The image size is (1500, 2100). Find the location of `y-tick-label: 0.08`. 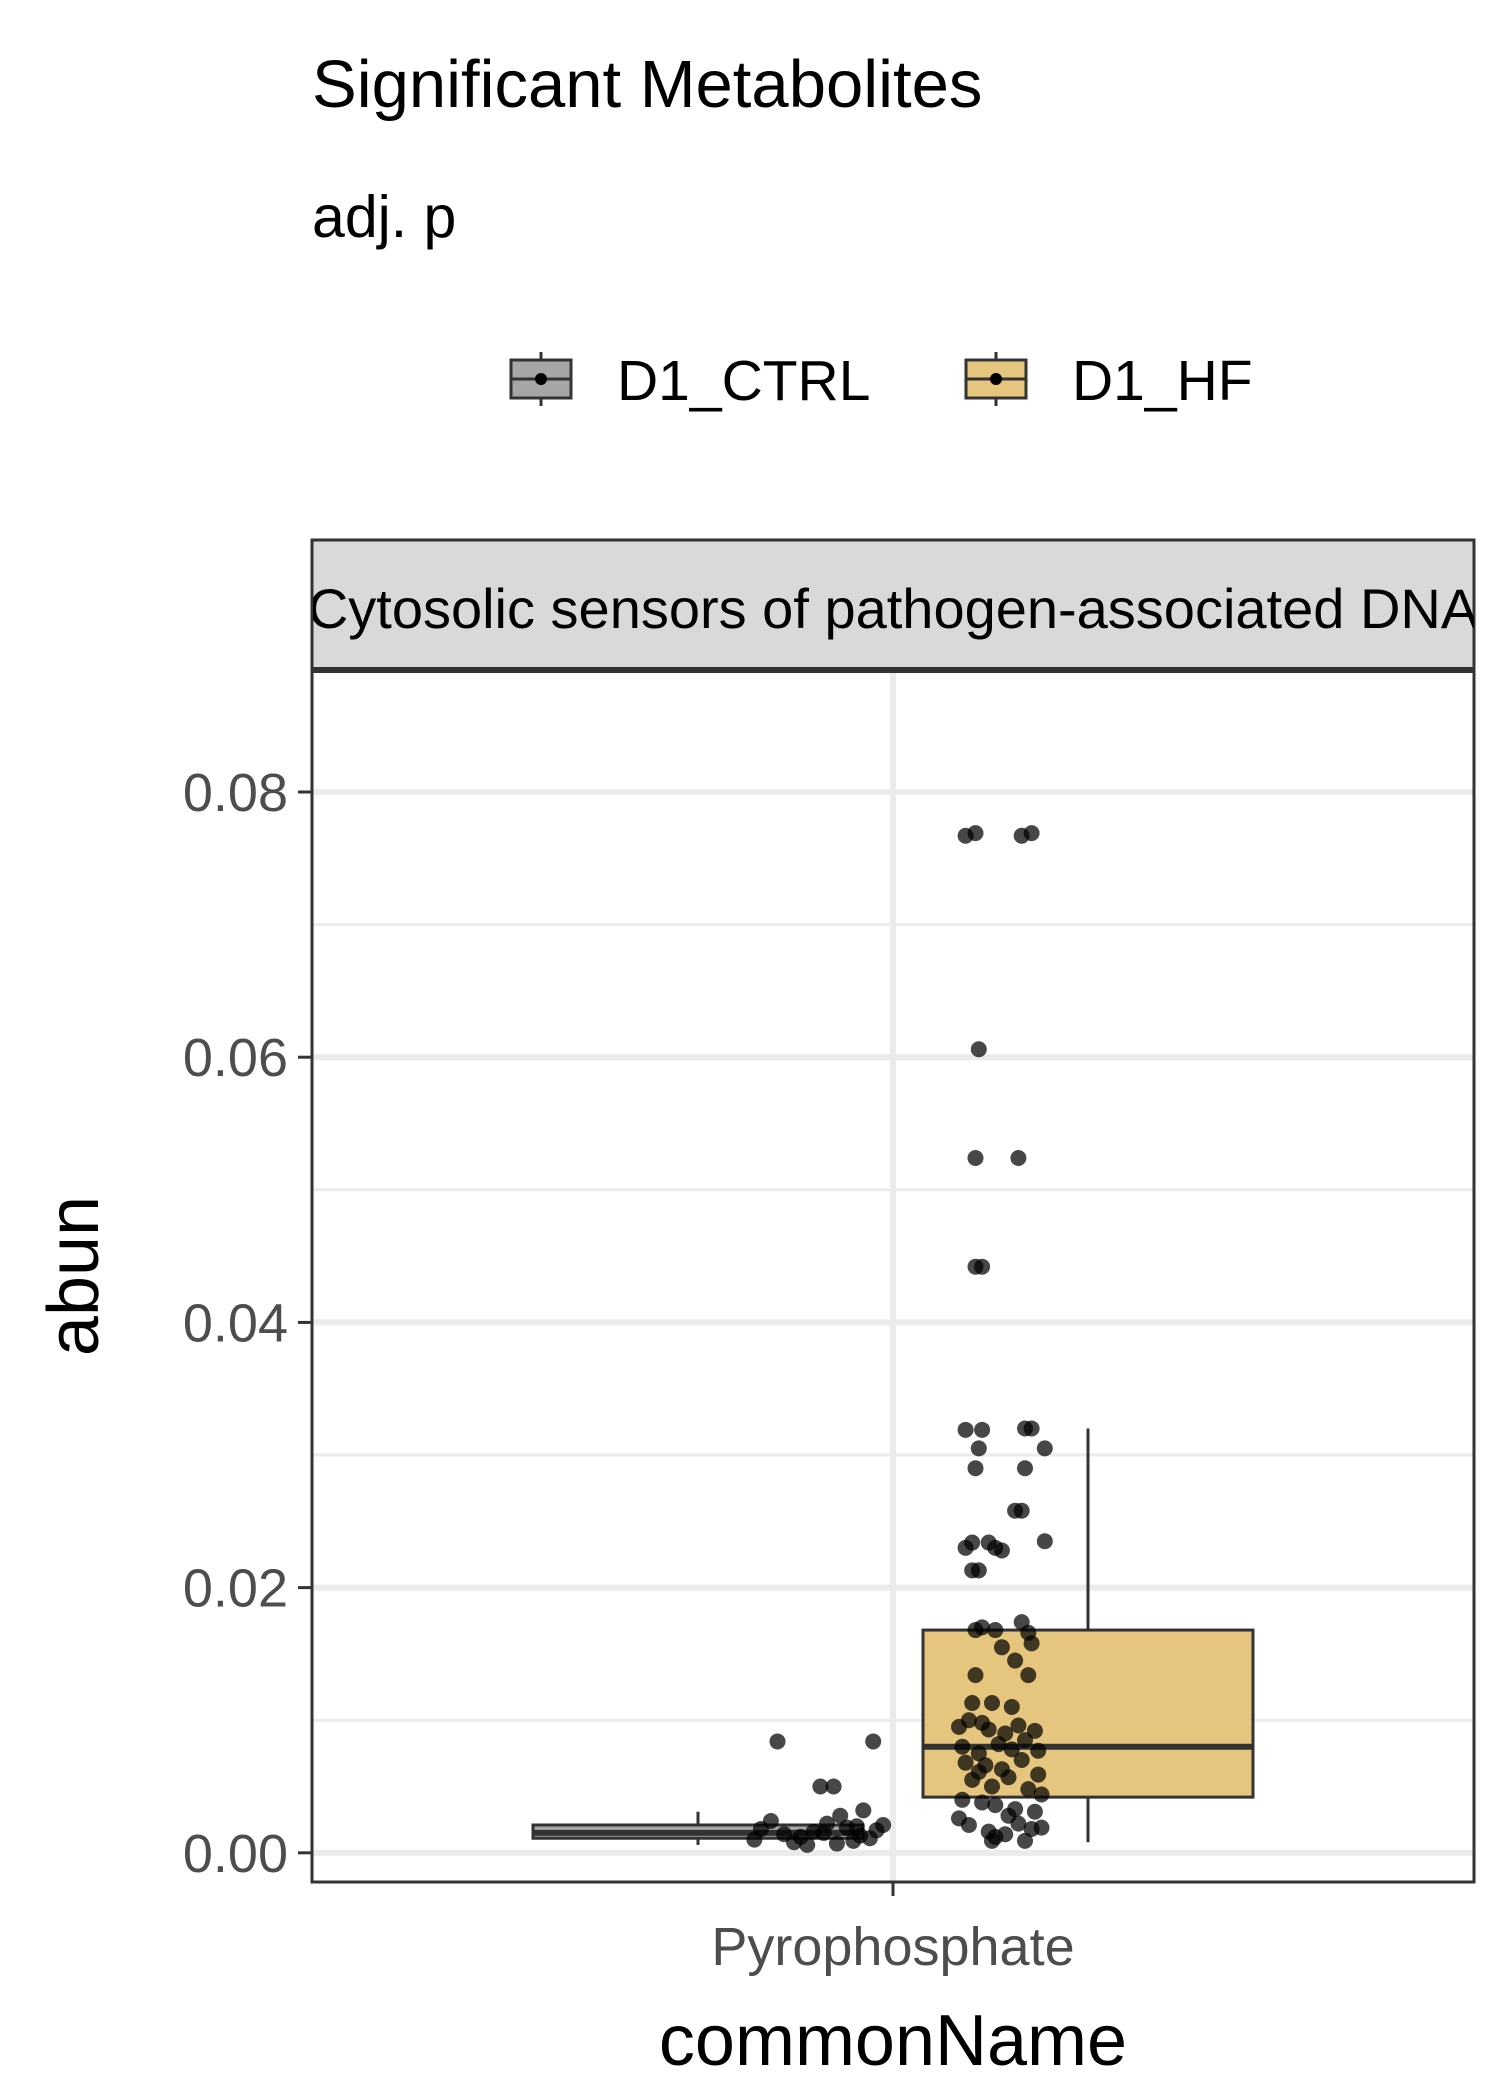

y-tick-label: 0.08 is located at coordinates (235, 793).